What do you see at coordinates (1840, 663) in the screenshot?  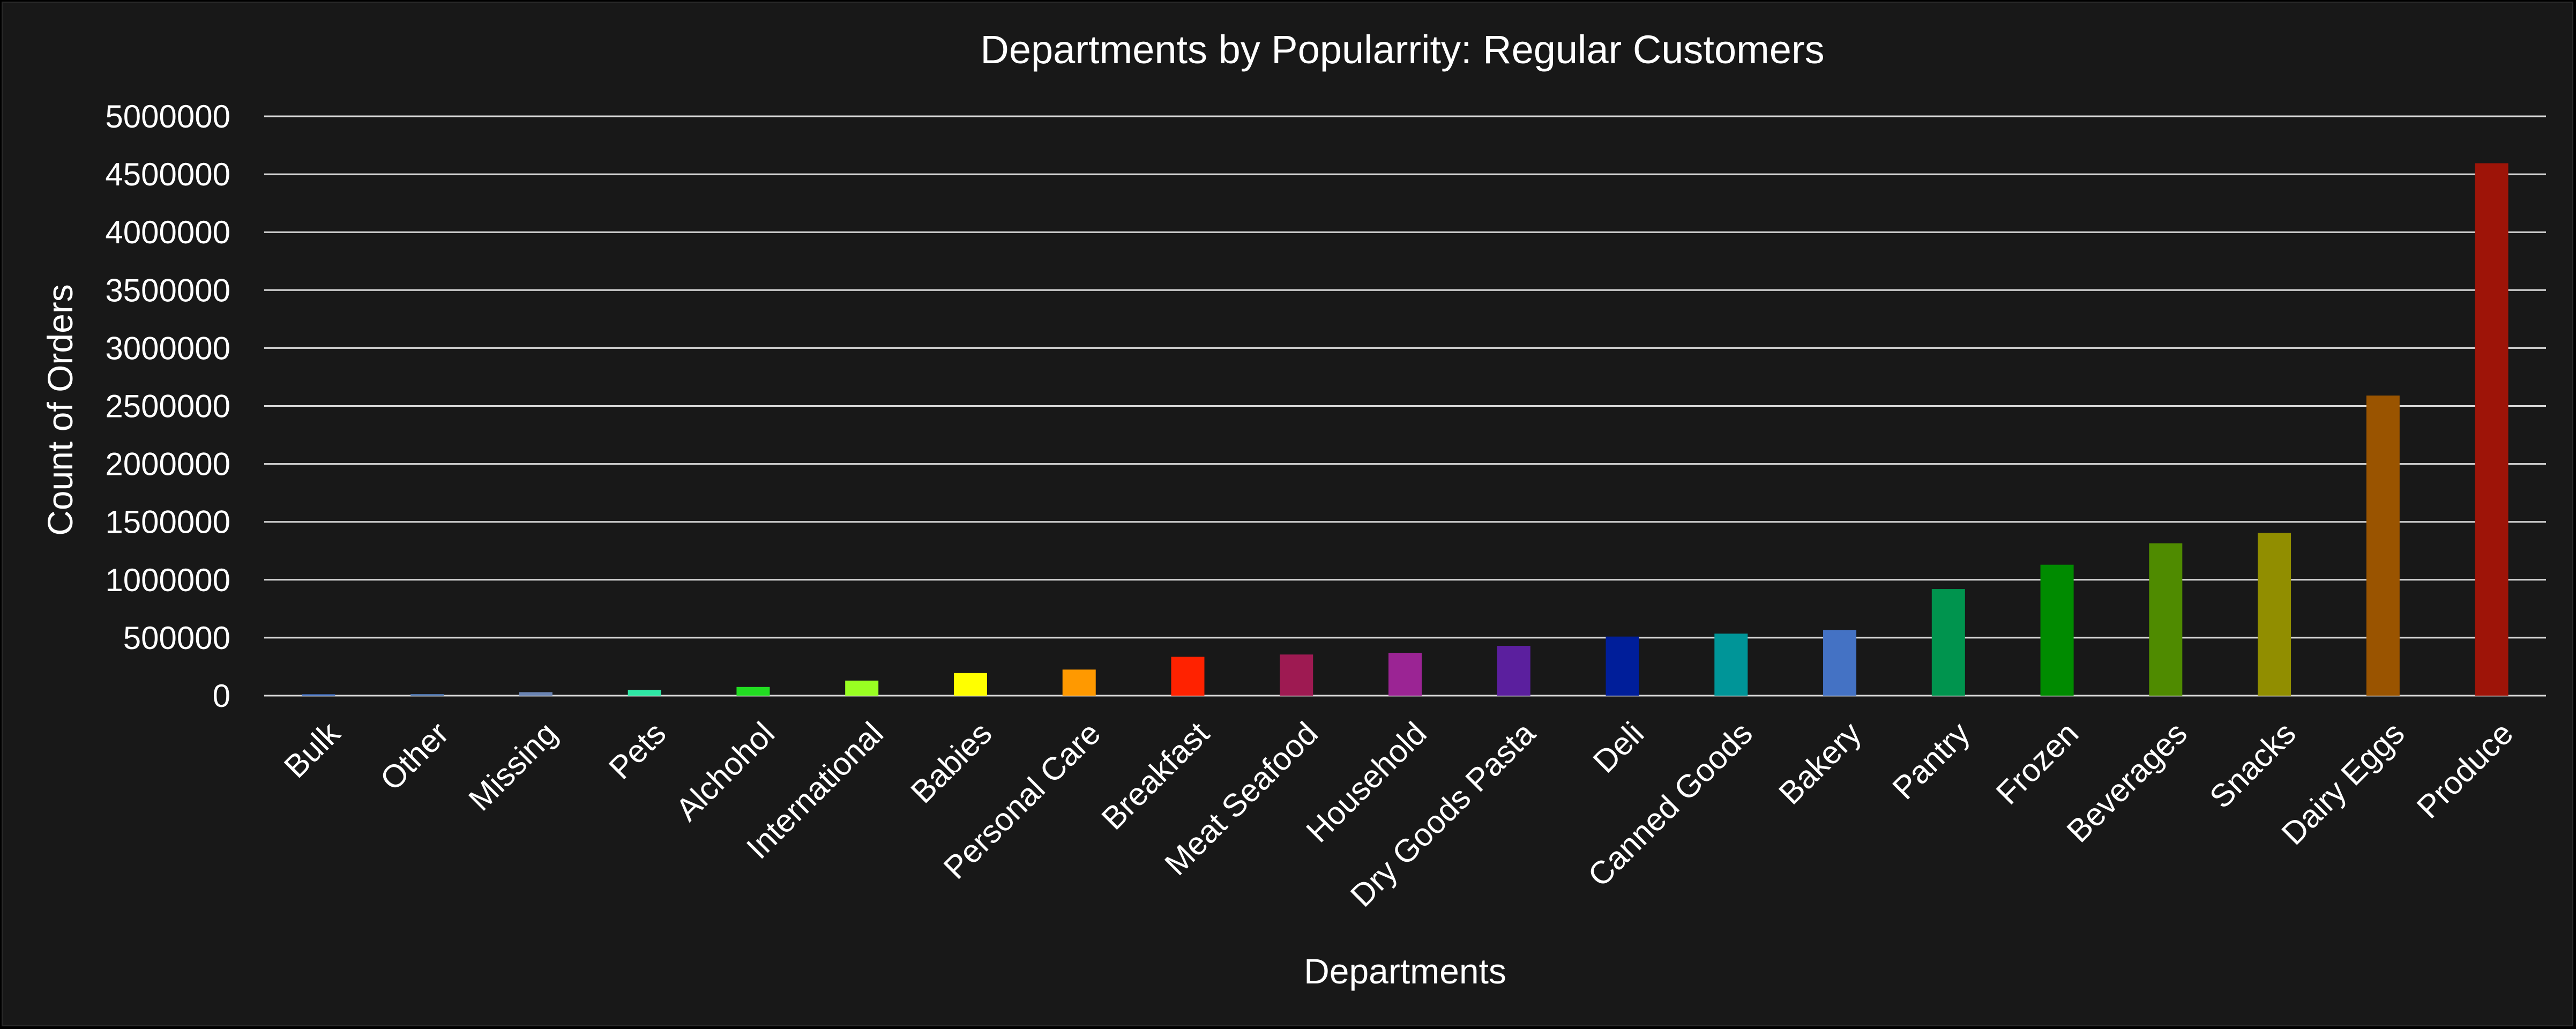 I see `bar-bakery` at bounding box center [1840, 663].